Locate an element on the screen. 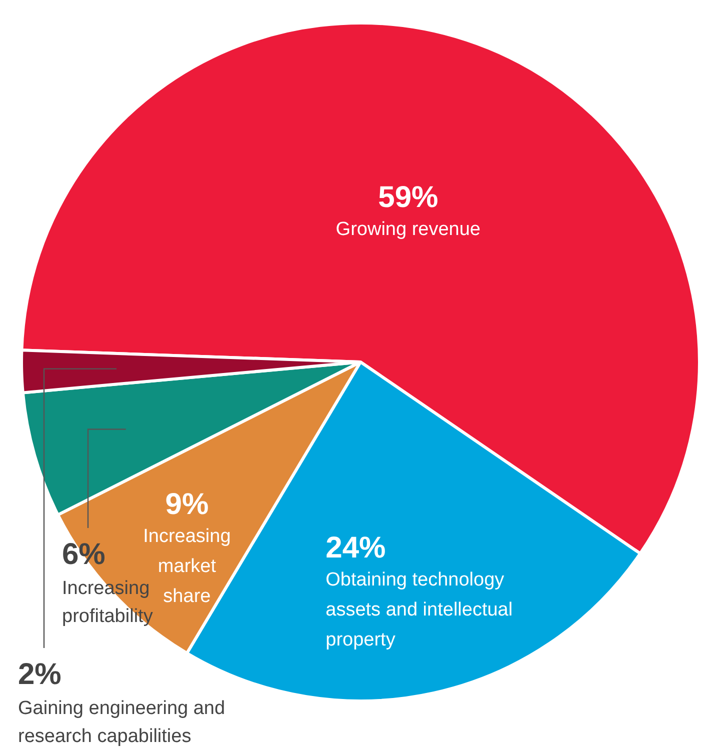 This screenshot has width=721, height=754. slice-label: Obtaining technology assets and intellectual property is located at coordinates (419, 609).